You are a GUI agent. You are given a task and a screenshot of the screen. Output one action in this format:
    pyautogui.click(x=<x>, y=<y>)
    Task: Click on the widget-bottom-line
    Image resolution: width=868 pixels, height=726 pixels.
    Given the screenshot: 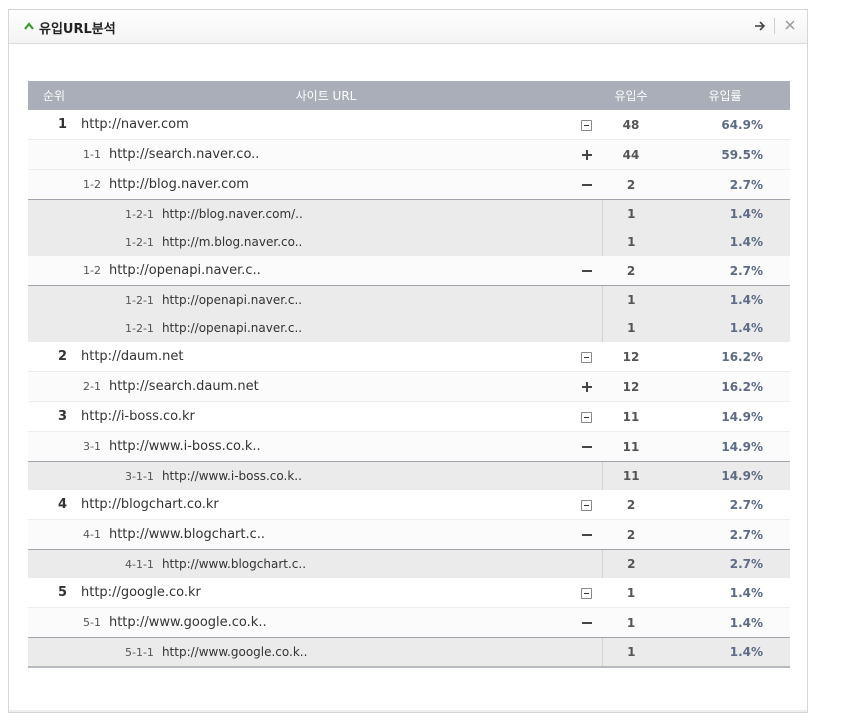 What is the action you would take?
    pyautogui.click(x=408, y=711)
    